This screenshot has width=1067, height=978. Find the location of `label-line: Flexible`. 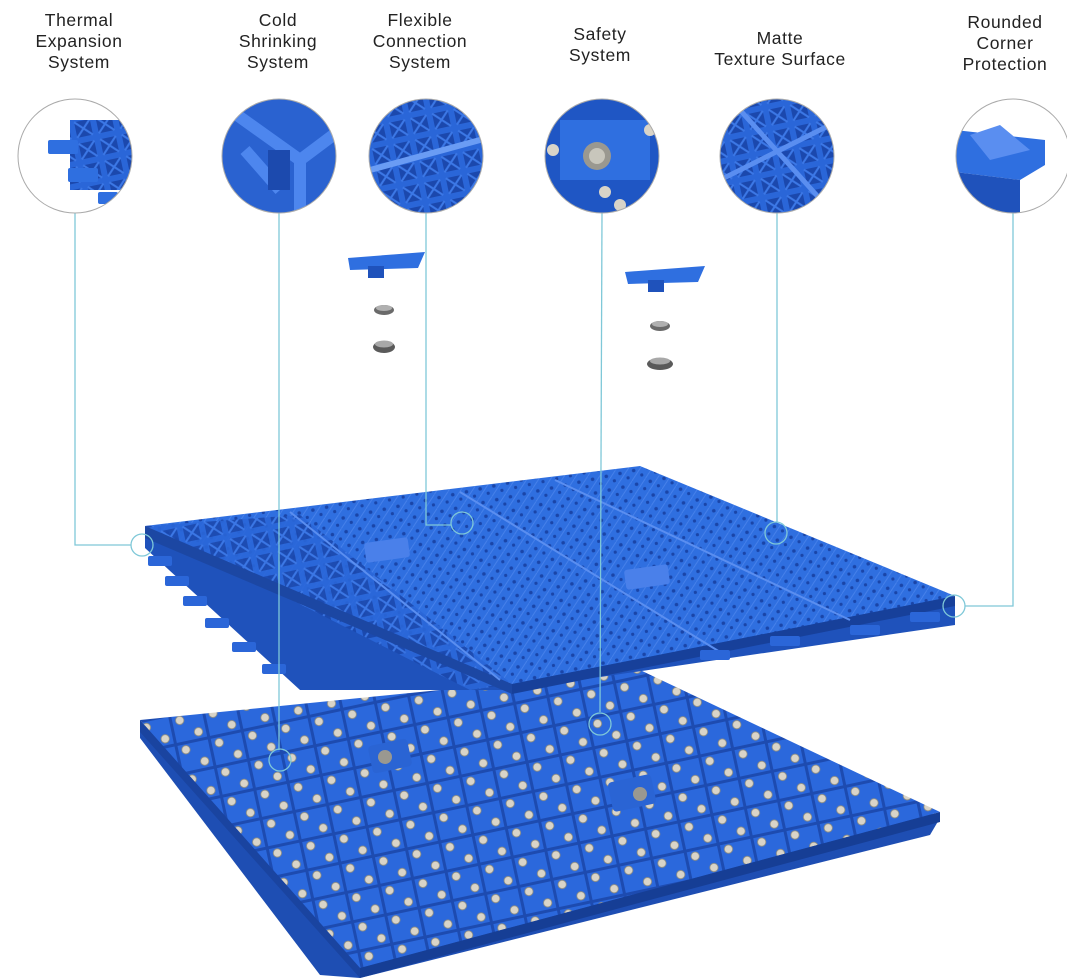

label-line: Flexible is located at coordinates (420, 20).